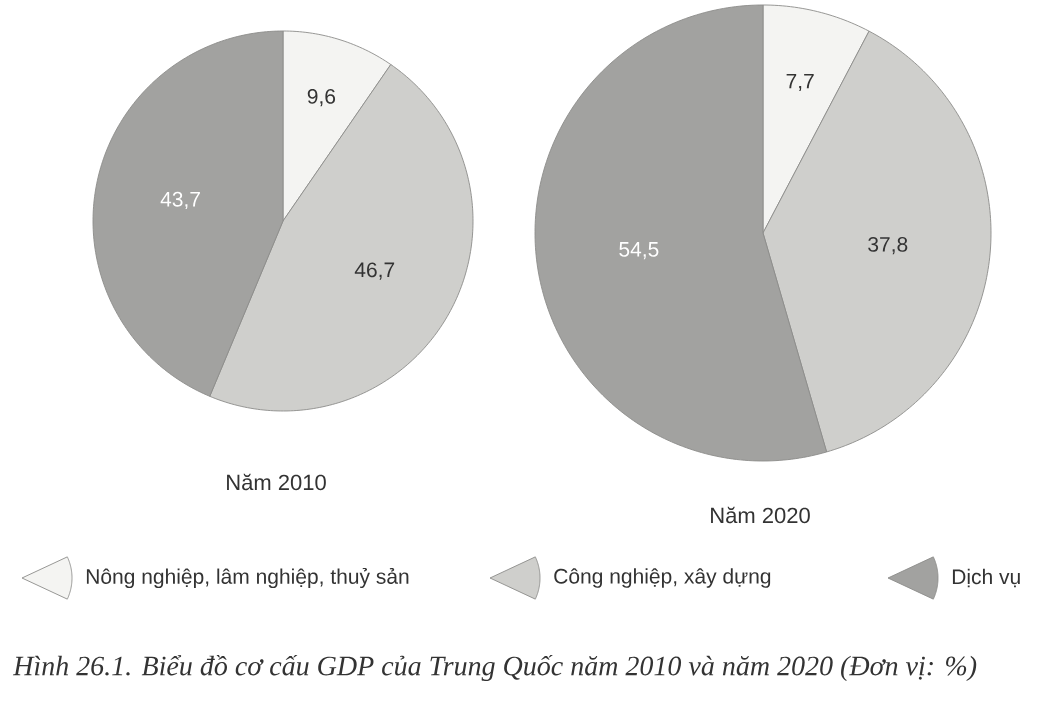  Describe the element at coordinates (276, 482) in the screenshot. I see `text: Năm 2010` at that location.